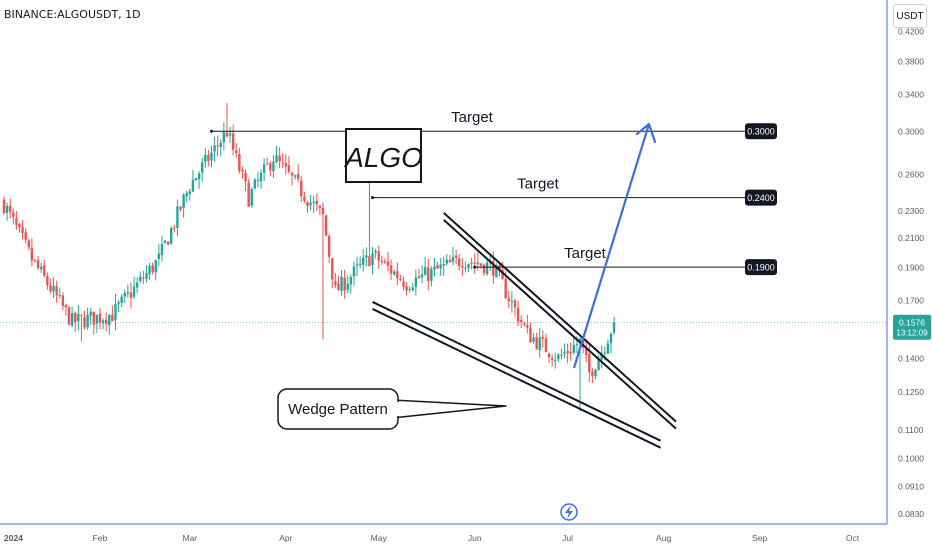 The height and width of the screenshot is (555, 932). Describe the element at coordinates (567, 538) in the screenshot. I see `time-tick-label: Jul` at that location.